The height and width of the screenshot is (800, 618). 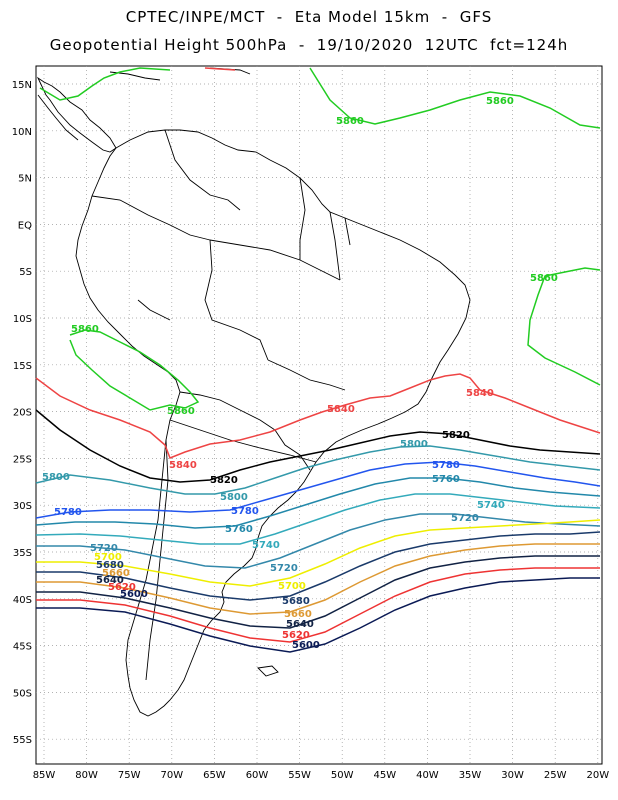 I want to click on lon-tick-label: 85W, so click(x=44, y=775).